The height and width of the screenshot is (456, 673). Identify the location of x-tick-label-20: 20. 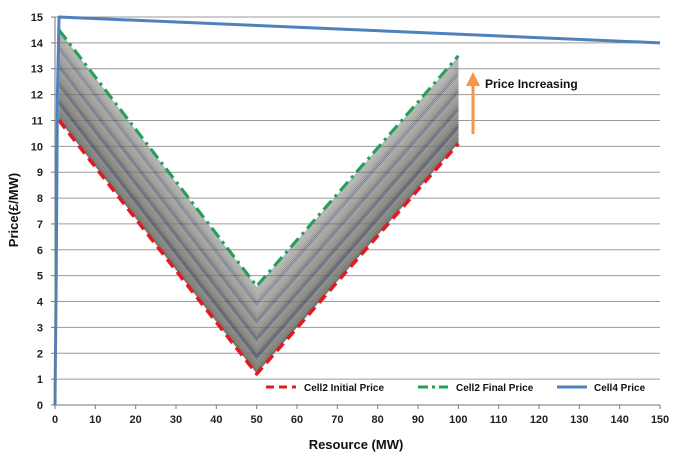
(136, 420).